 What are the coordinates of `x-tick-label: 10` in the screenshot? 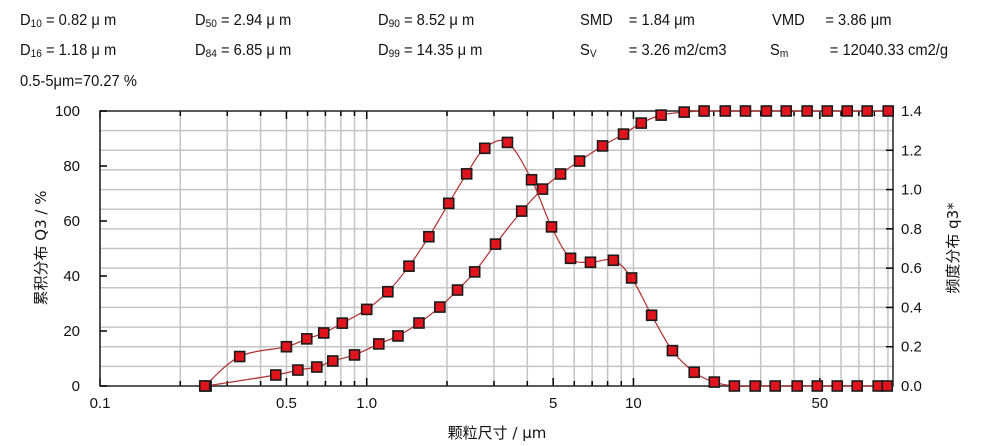 It's located at (633, 403).